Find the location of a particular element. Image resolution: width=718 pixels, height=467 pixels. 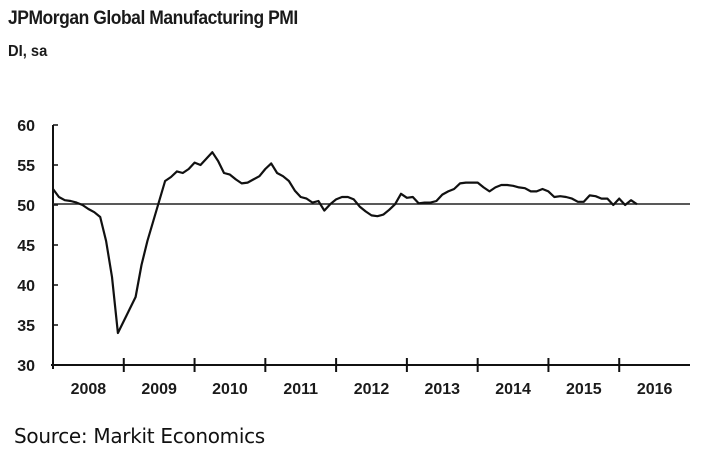

y-tick-label: 30 is located at coordinates (26, 366).